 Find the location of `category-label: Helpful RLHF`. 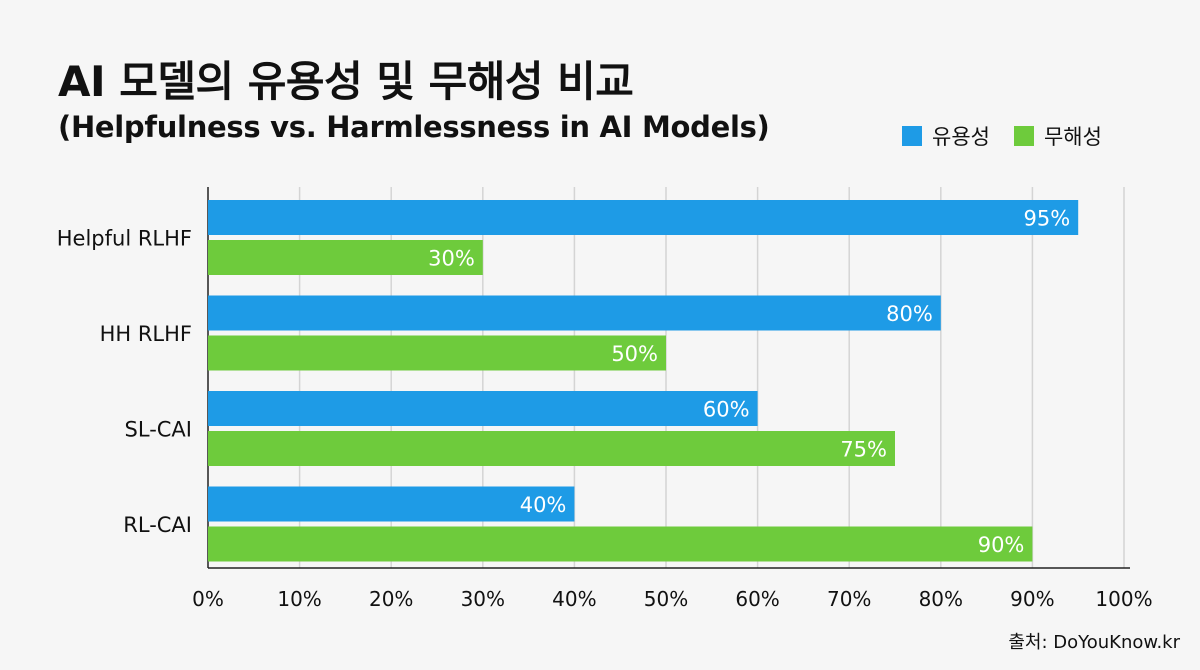

category-label: Helpful RLHF is located at coordinates (124, 239).